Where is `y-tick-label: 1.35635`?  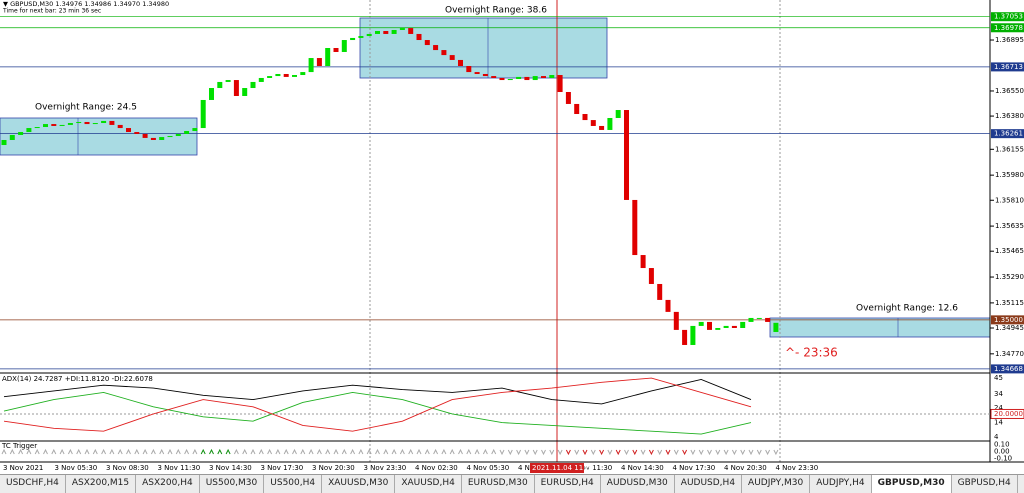 y-tick-label: 1.35635 is located at coordinates (1009, 226).